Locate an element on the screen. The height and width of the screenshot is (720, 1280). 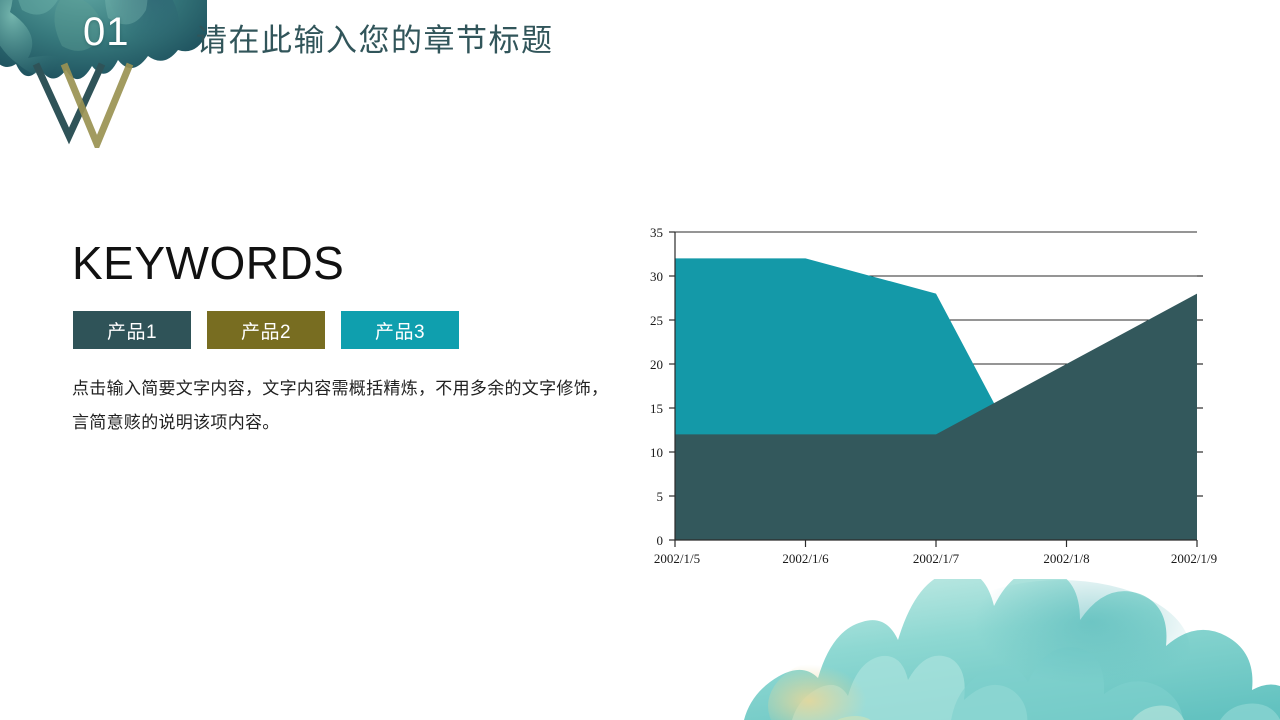
x-tick-label: 2002/1/8 is located at coordinates (1066, 558).